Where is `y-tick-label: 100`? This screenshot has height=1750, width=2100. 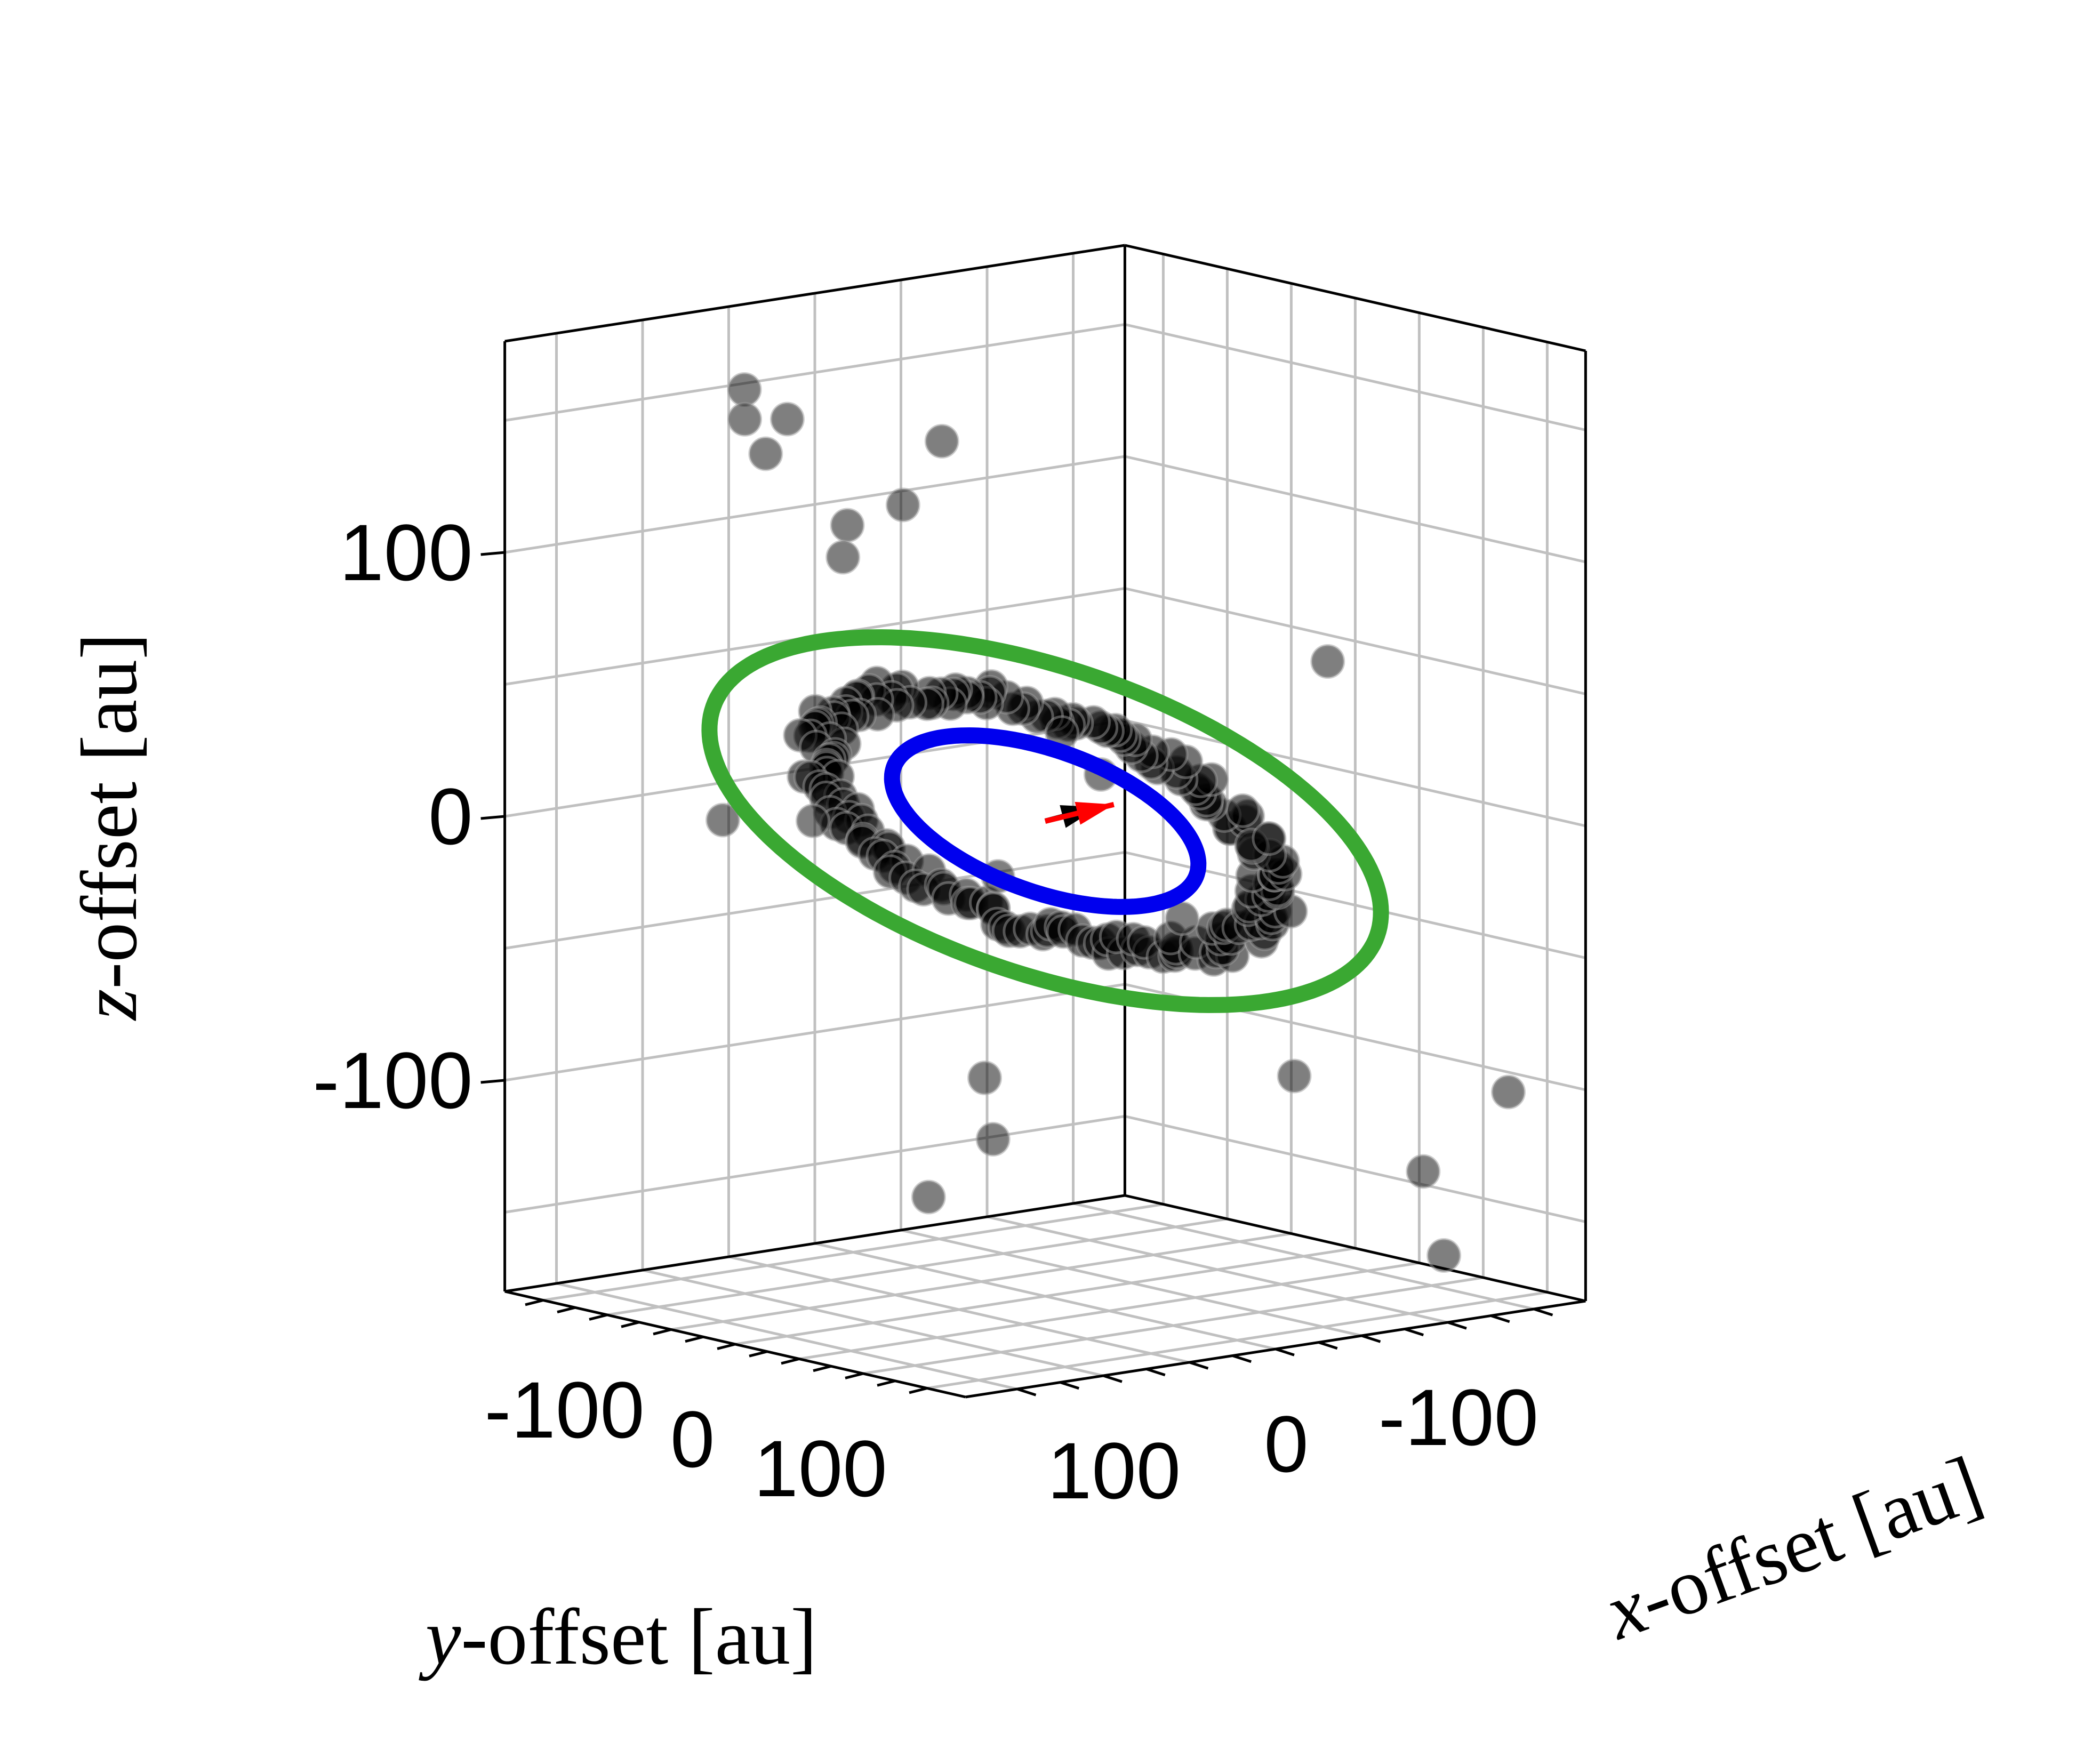 y-tick-label: 100 is located at coordinates (1114, 1470).